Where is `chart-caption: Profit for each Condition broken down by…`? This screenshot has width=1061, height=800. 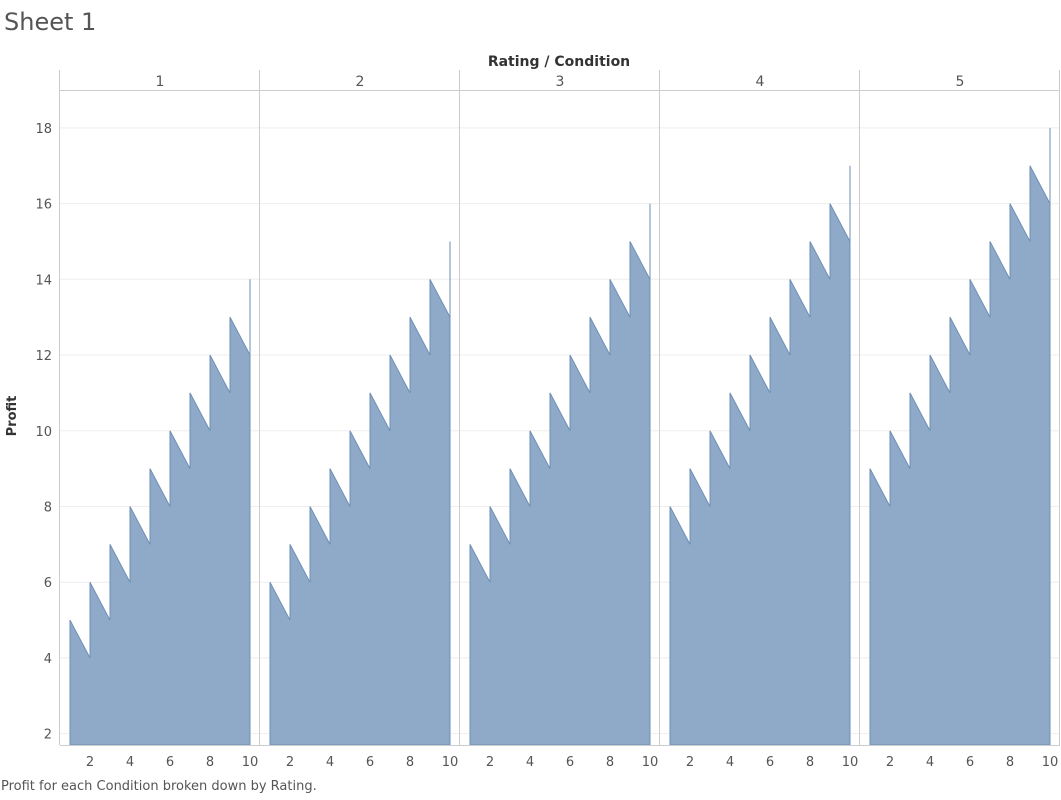 chart-caption: Profit for each Condition broken down by… is located at coordinates (159, 786).